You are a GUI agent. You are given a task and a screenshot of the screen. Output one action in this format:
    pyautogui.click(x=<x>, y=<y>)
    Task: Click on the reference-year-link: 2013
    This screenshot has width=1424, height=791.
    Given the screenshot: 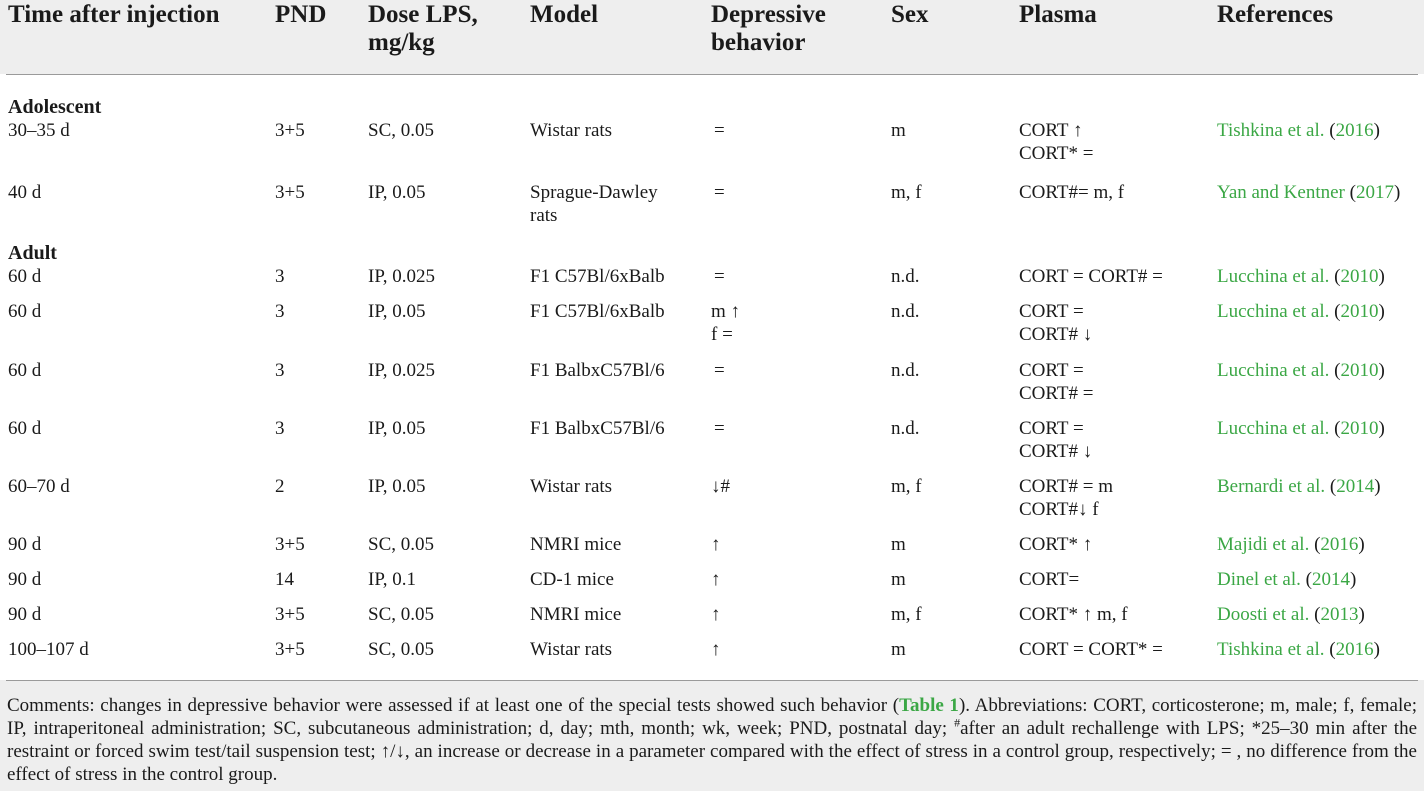 What is the action you would take?
    pyautogui.click(x=1339, y=614)
    